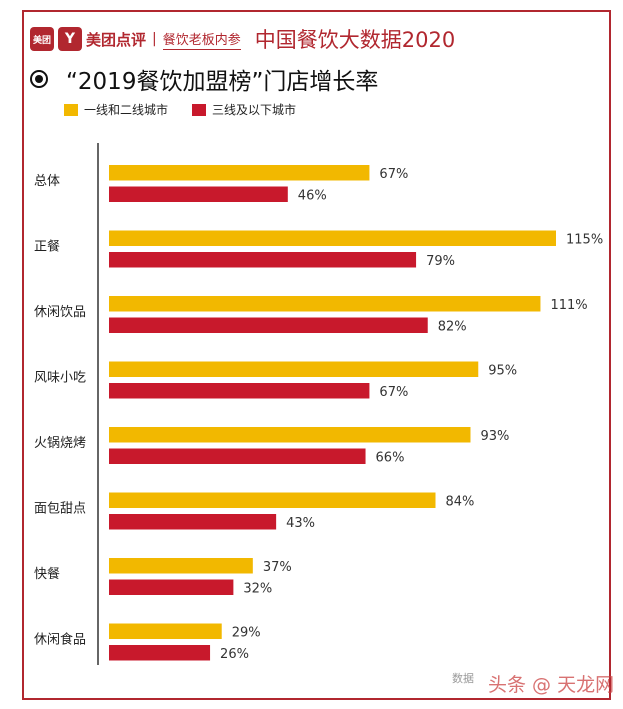  Describe the element at coordinates (201, 39) in the screenshot. I see `brand-subtitle: 餐饮老板内参` at that location.